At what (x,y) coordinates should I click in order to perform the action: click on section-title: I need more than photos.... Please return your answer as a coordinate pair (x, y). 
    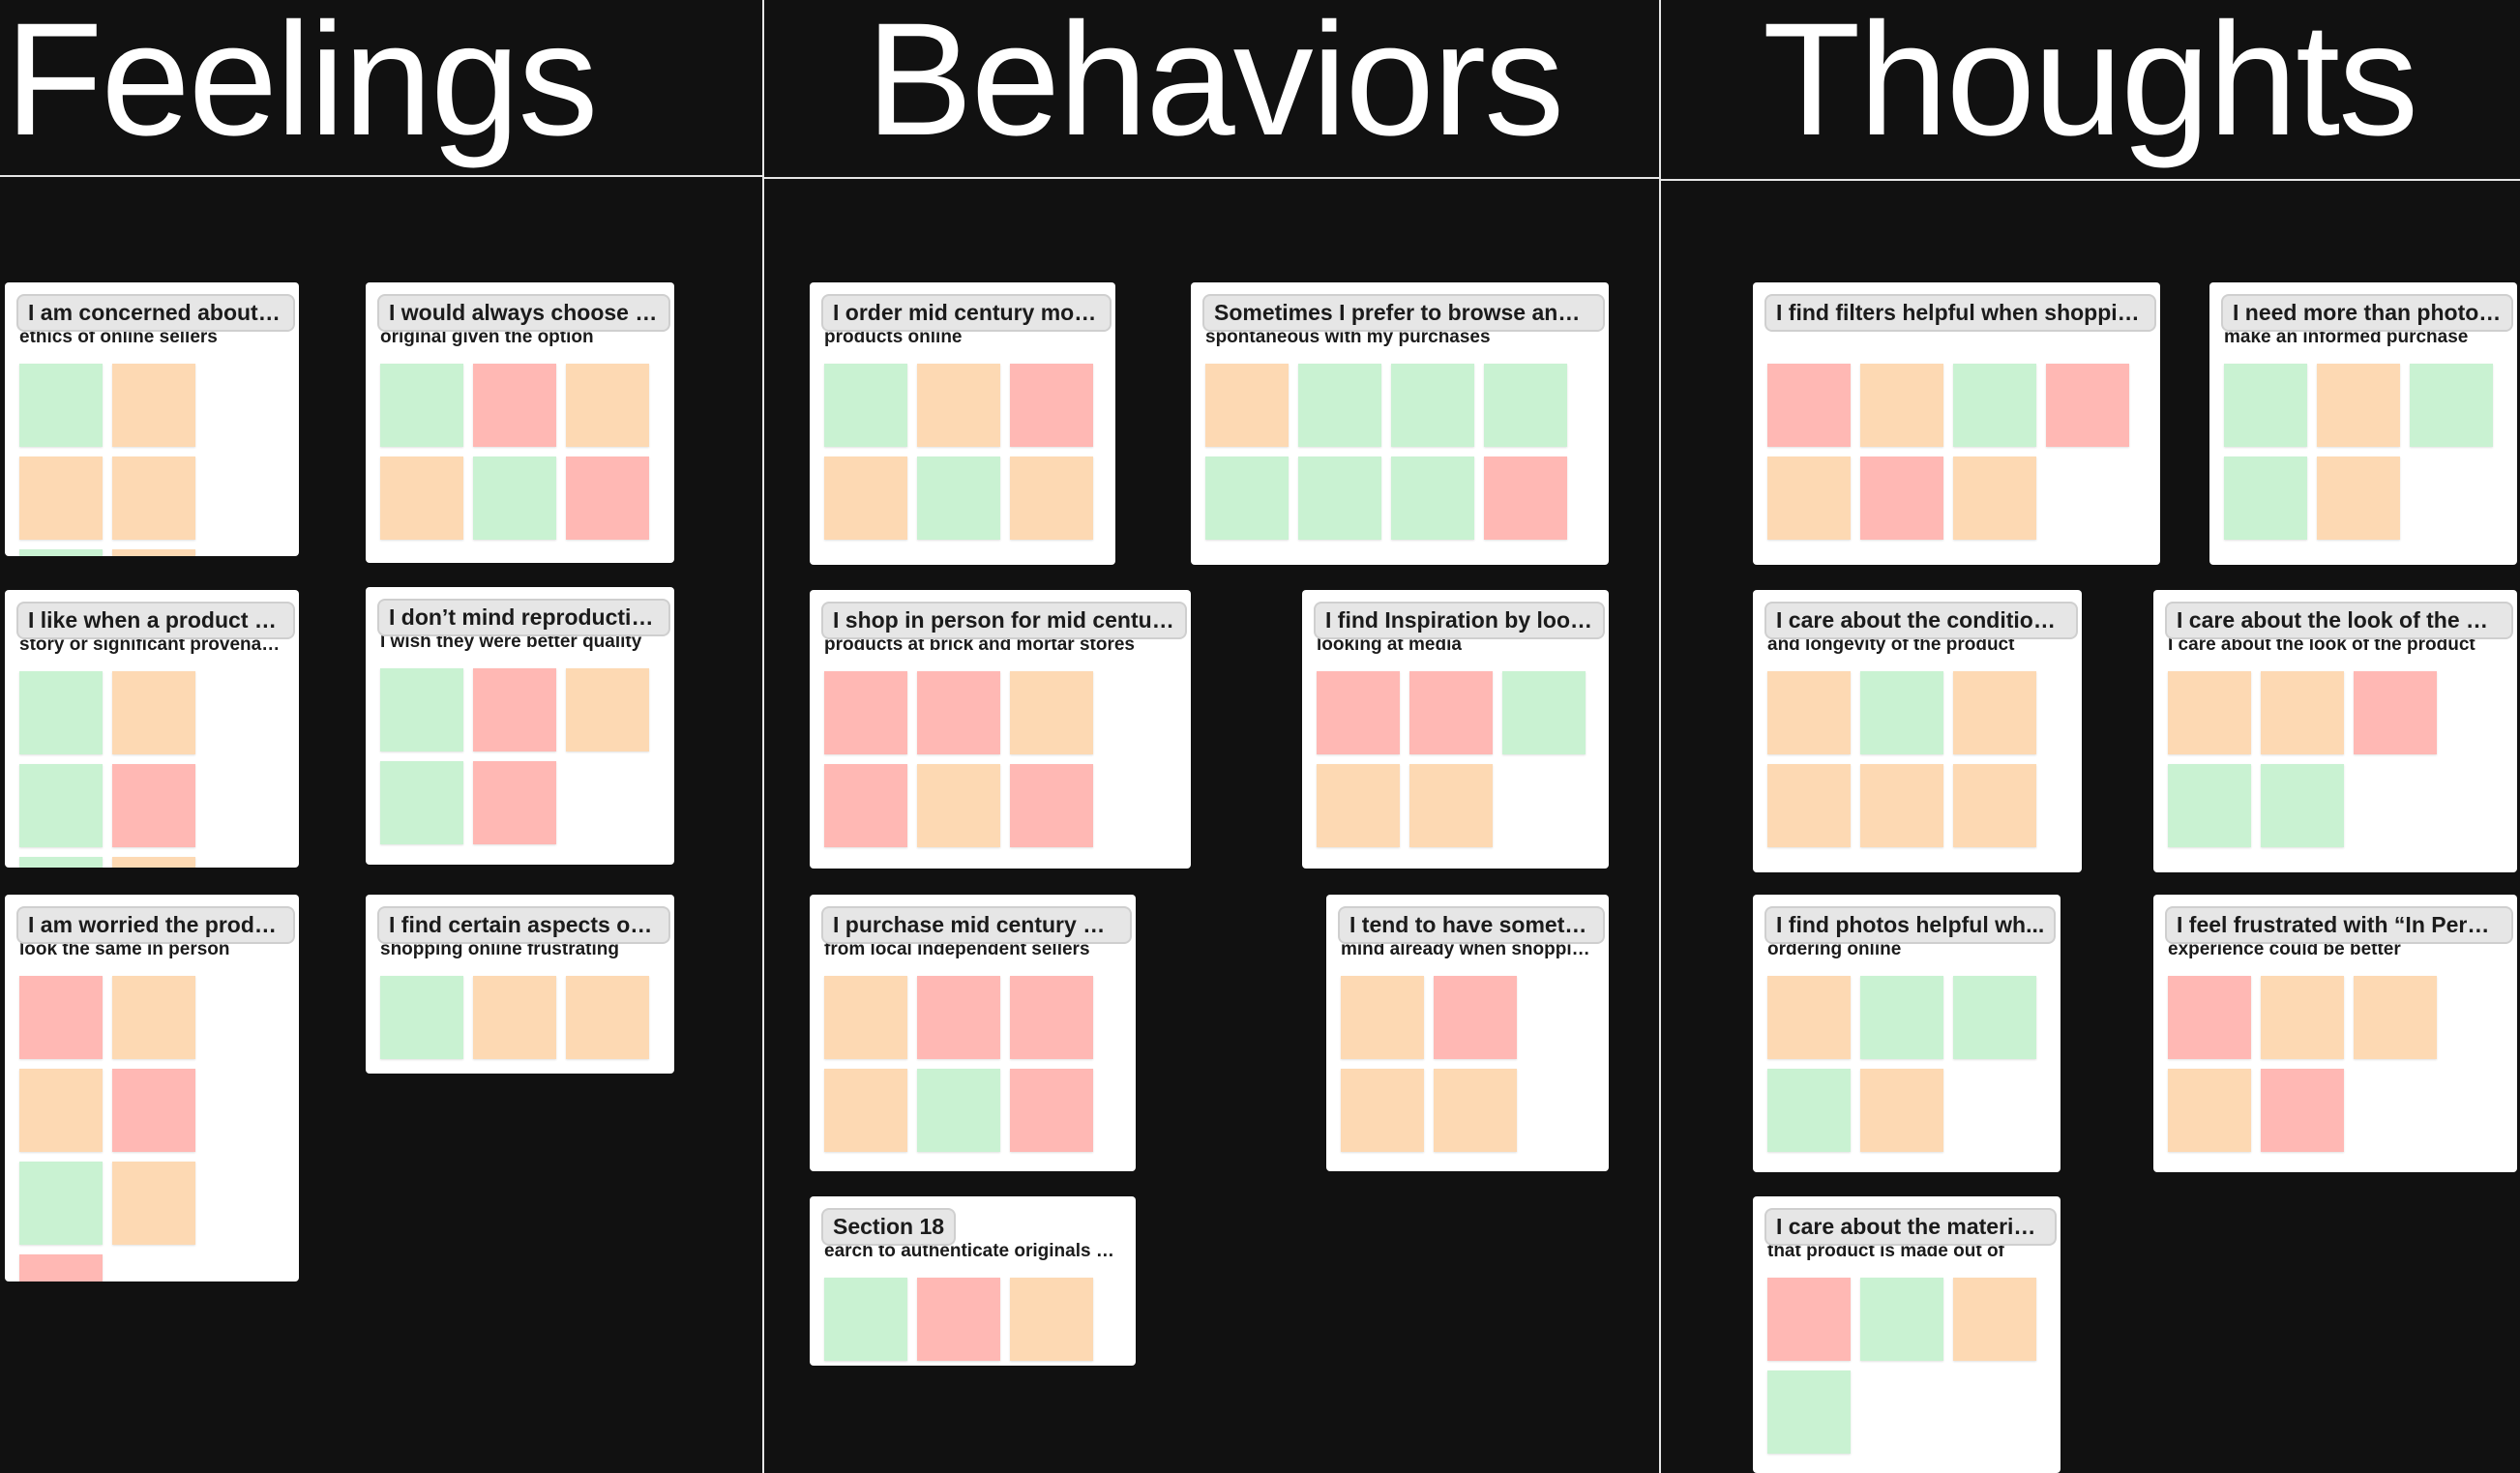
    Looking at the image, I should click on (2367, 313).